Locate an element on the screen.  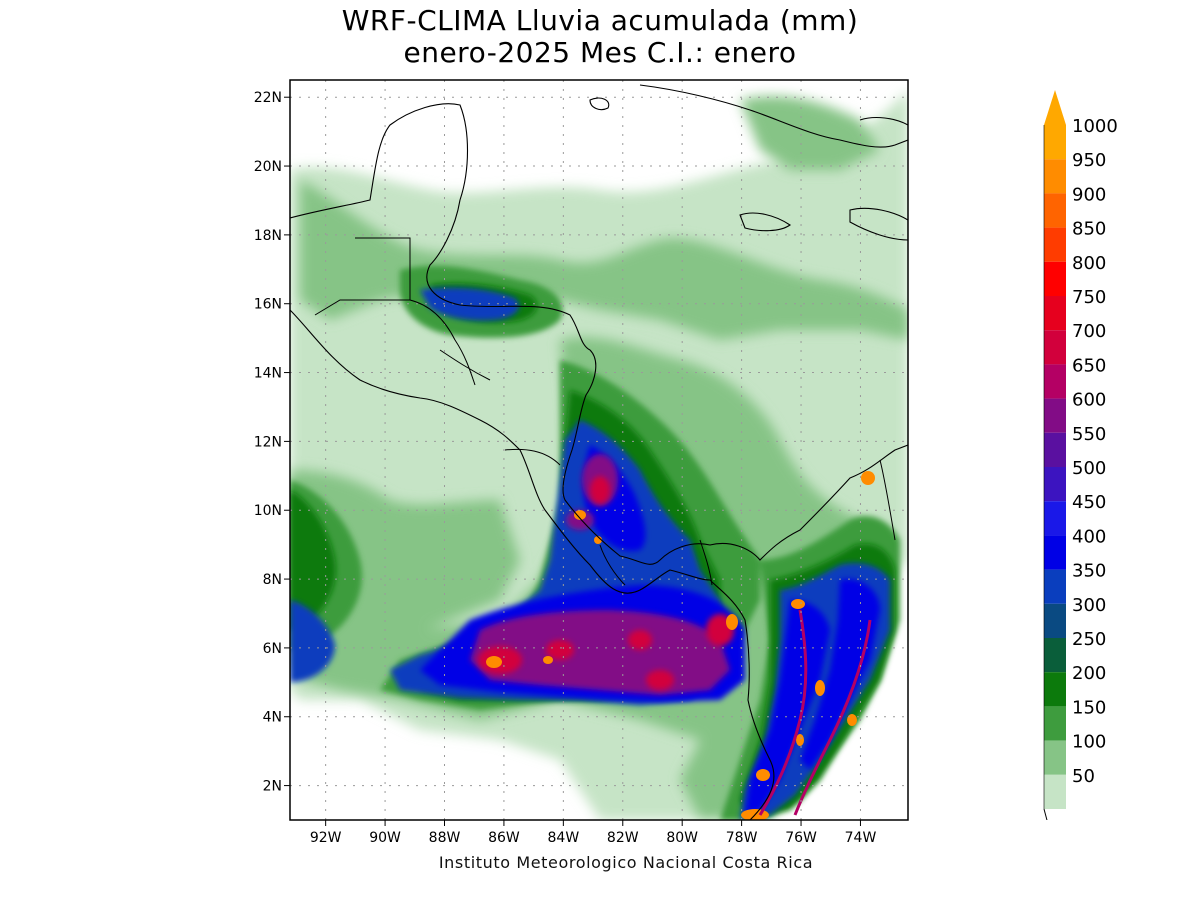
title-line-2: enero-2025 Mes C.I.: enero is located at coordinates (600, 52).